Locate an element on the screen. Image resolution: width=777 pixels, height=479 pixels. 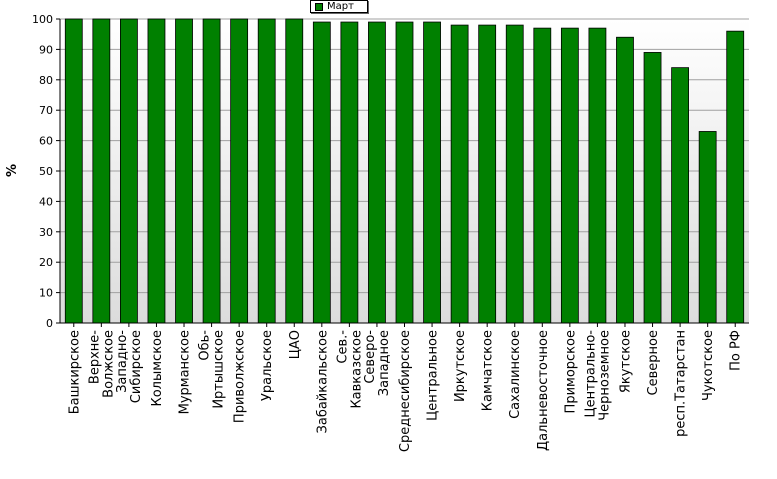
y-axis-ticks: 0 10 20 30 40 50 60 70 80 90 100 is located at coordinates (46, 171).